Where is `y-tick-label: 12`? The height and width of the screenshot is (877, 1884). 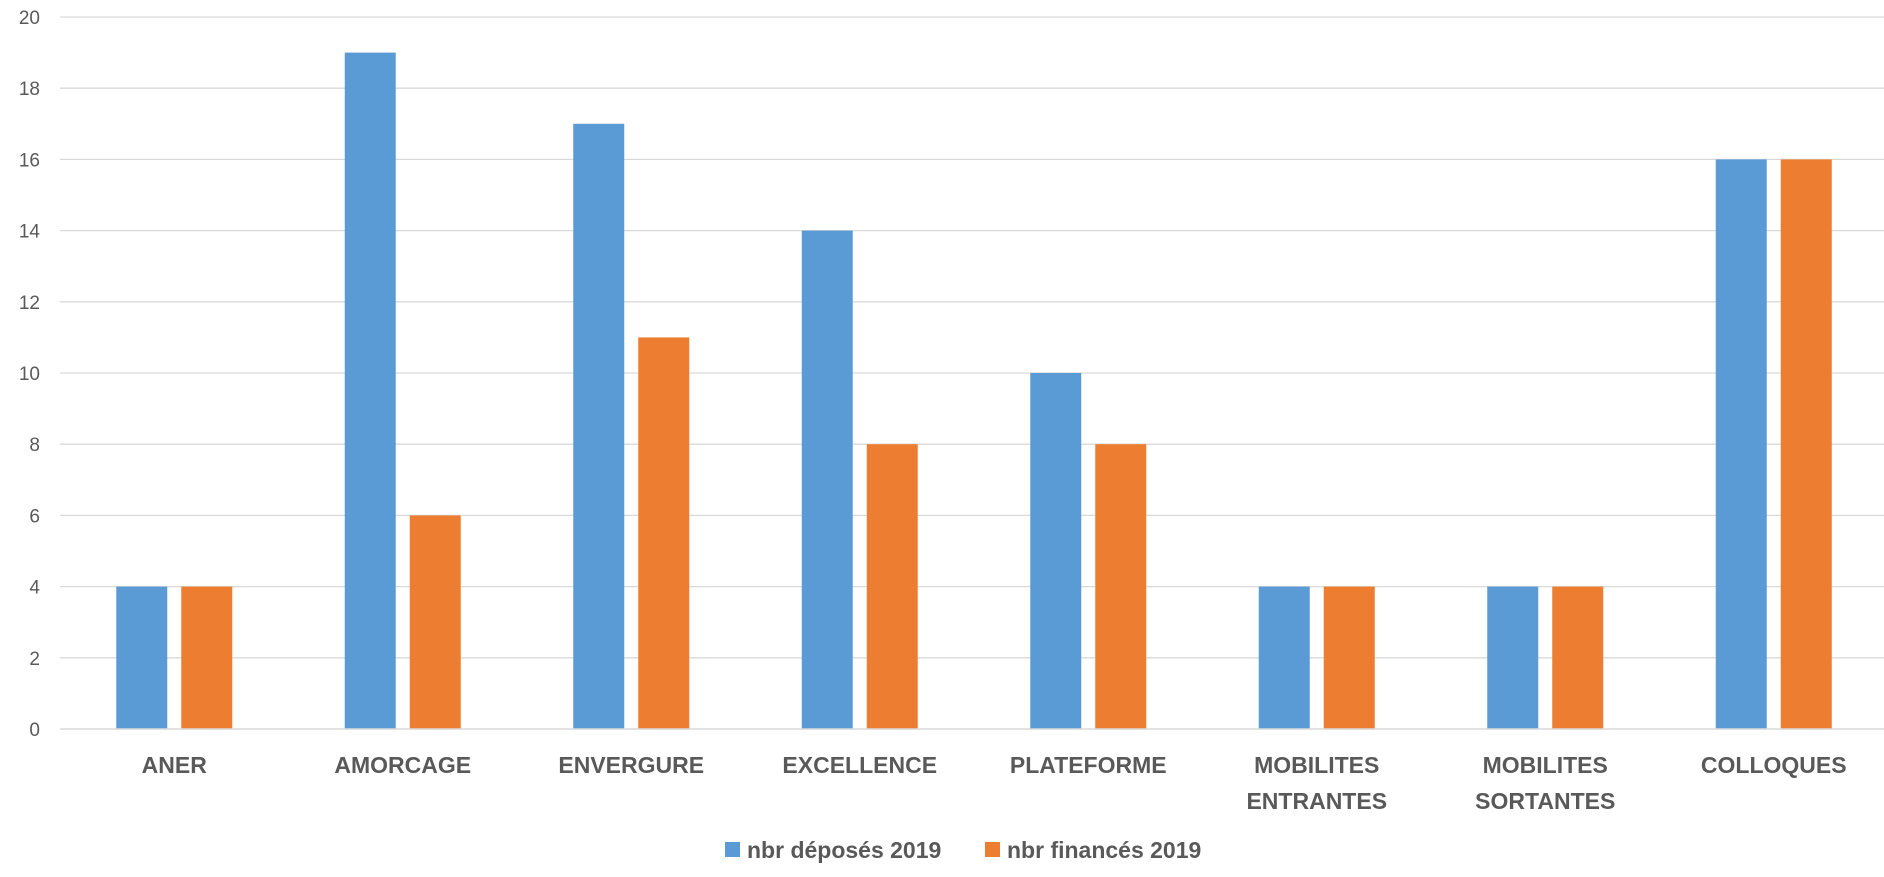
y-tick-label: 12 is located at coordinates (29, 303).